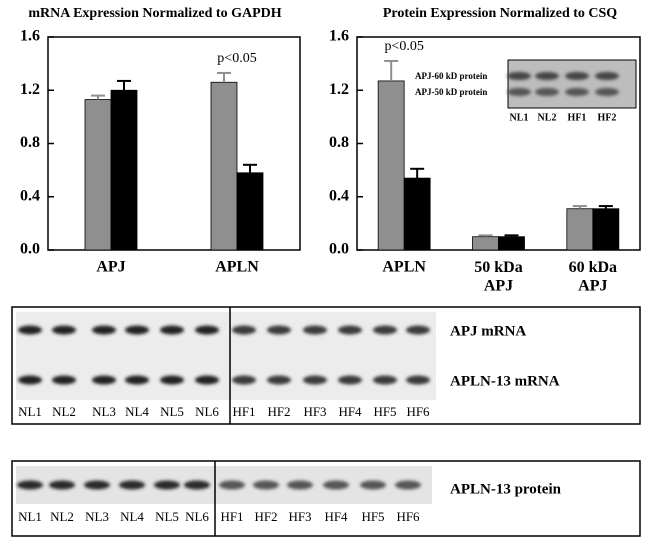 The width and height of the screenshot is (651, 541). I want to click on chart-title: mRNA Expression Normalized to GAPDH, so click(154, 13).